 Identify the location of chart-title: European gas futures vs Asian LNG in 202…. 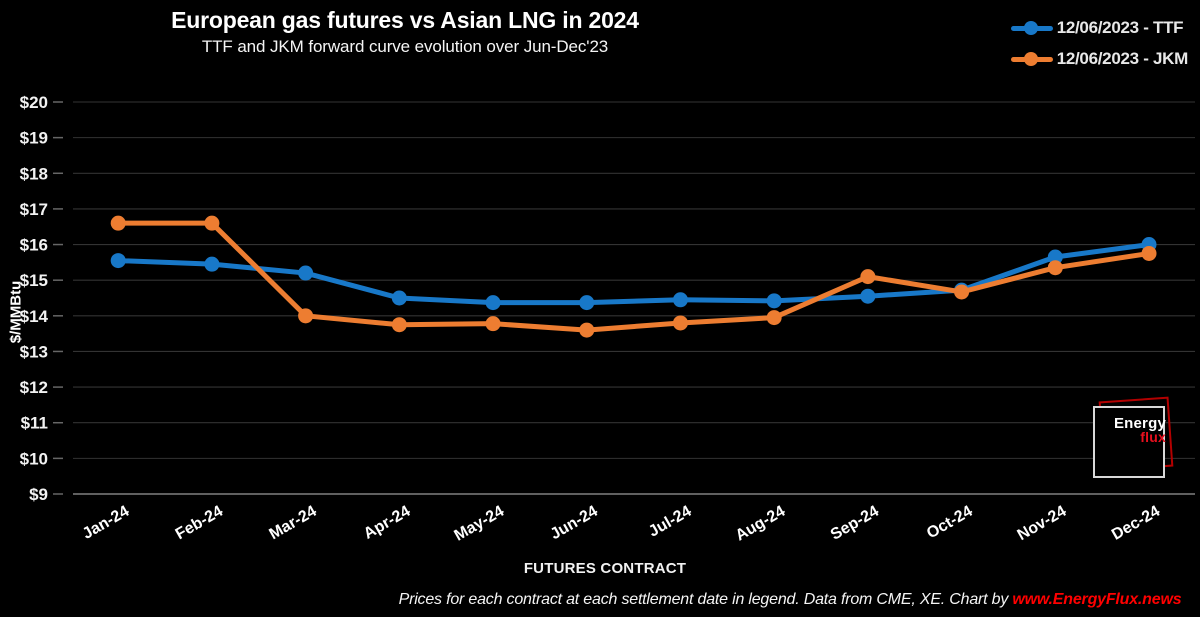
(405, 20).